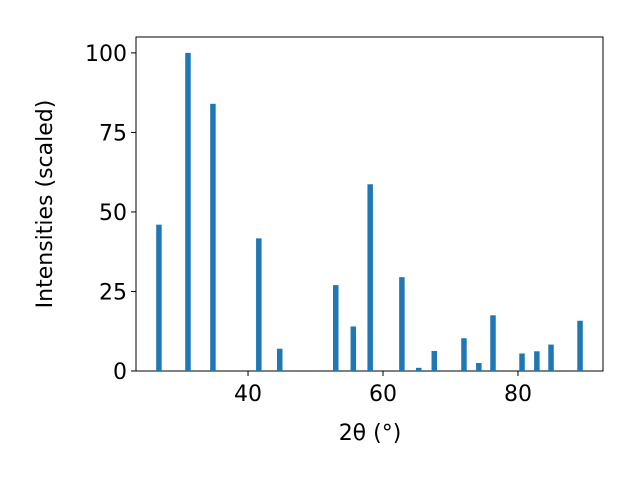 The height and width of the screenshot is (480, 640). What do you see at coordinates (45, 204) in the screenshot?
I see `y-axis-label: Intensities (scaled)` at bounding box center [45, 204].